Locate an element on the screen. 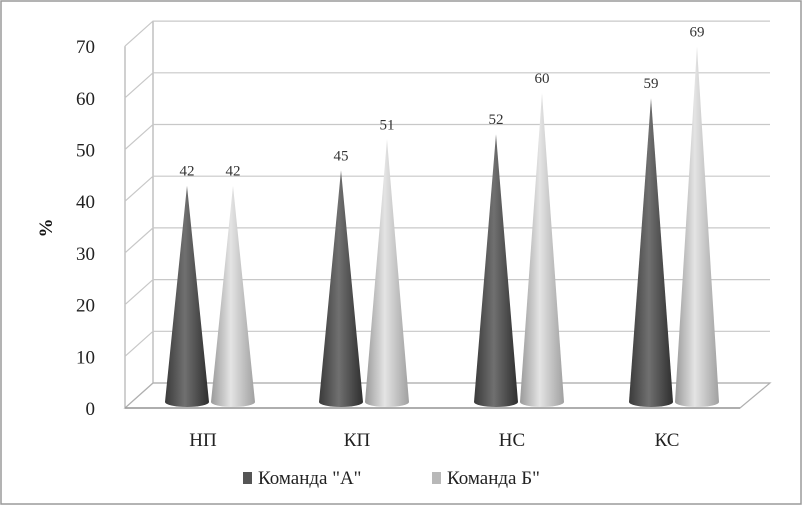 The height and width of the screenshot is (505, 802). data-label: 51 is located at coordinates (387, 125).